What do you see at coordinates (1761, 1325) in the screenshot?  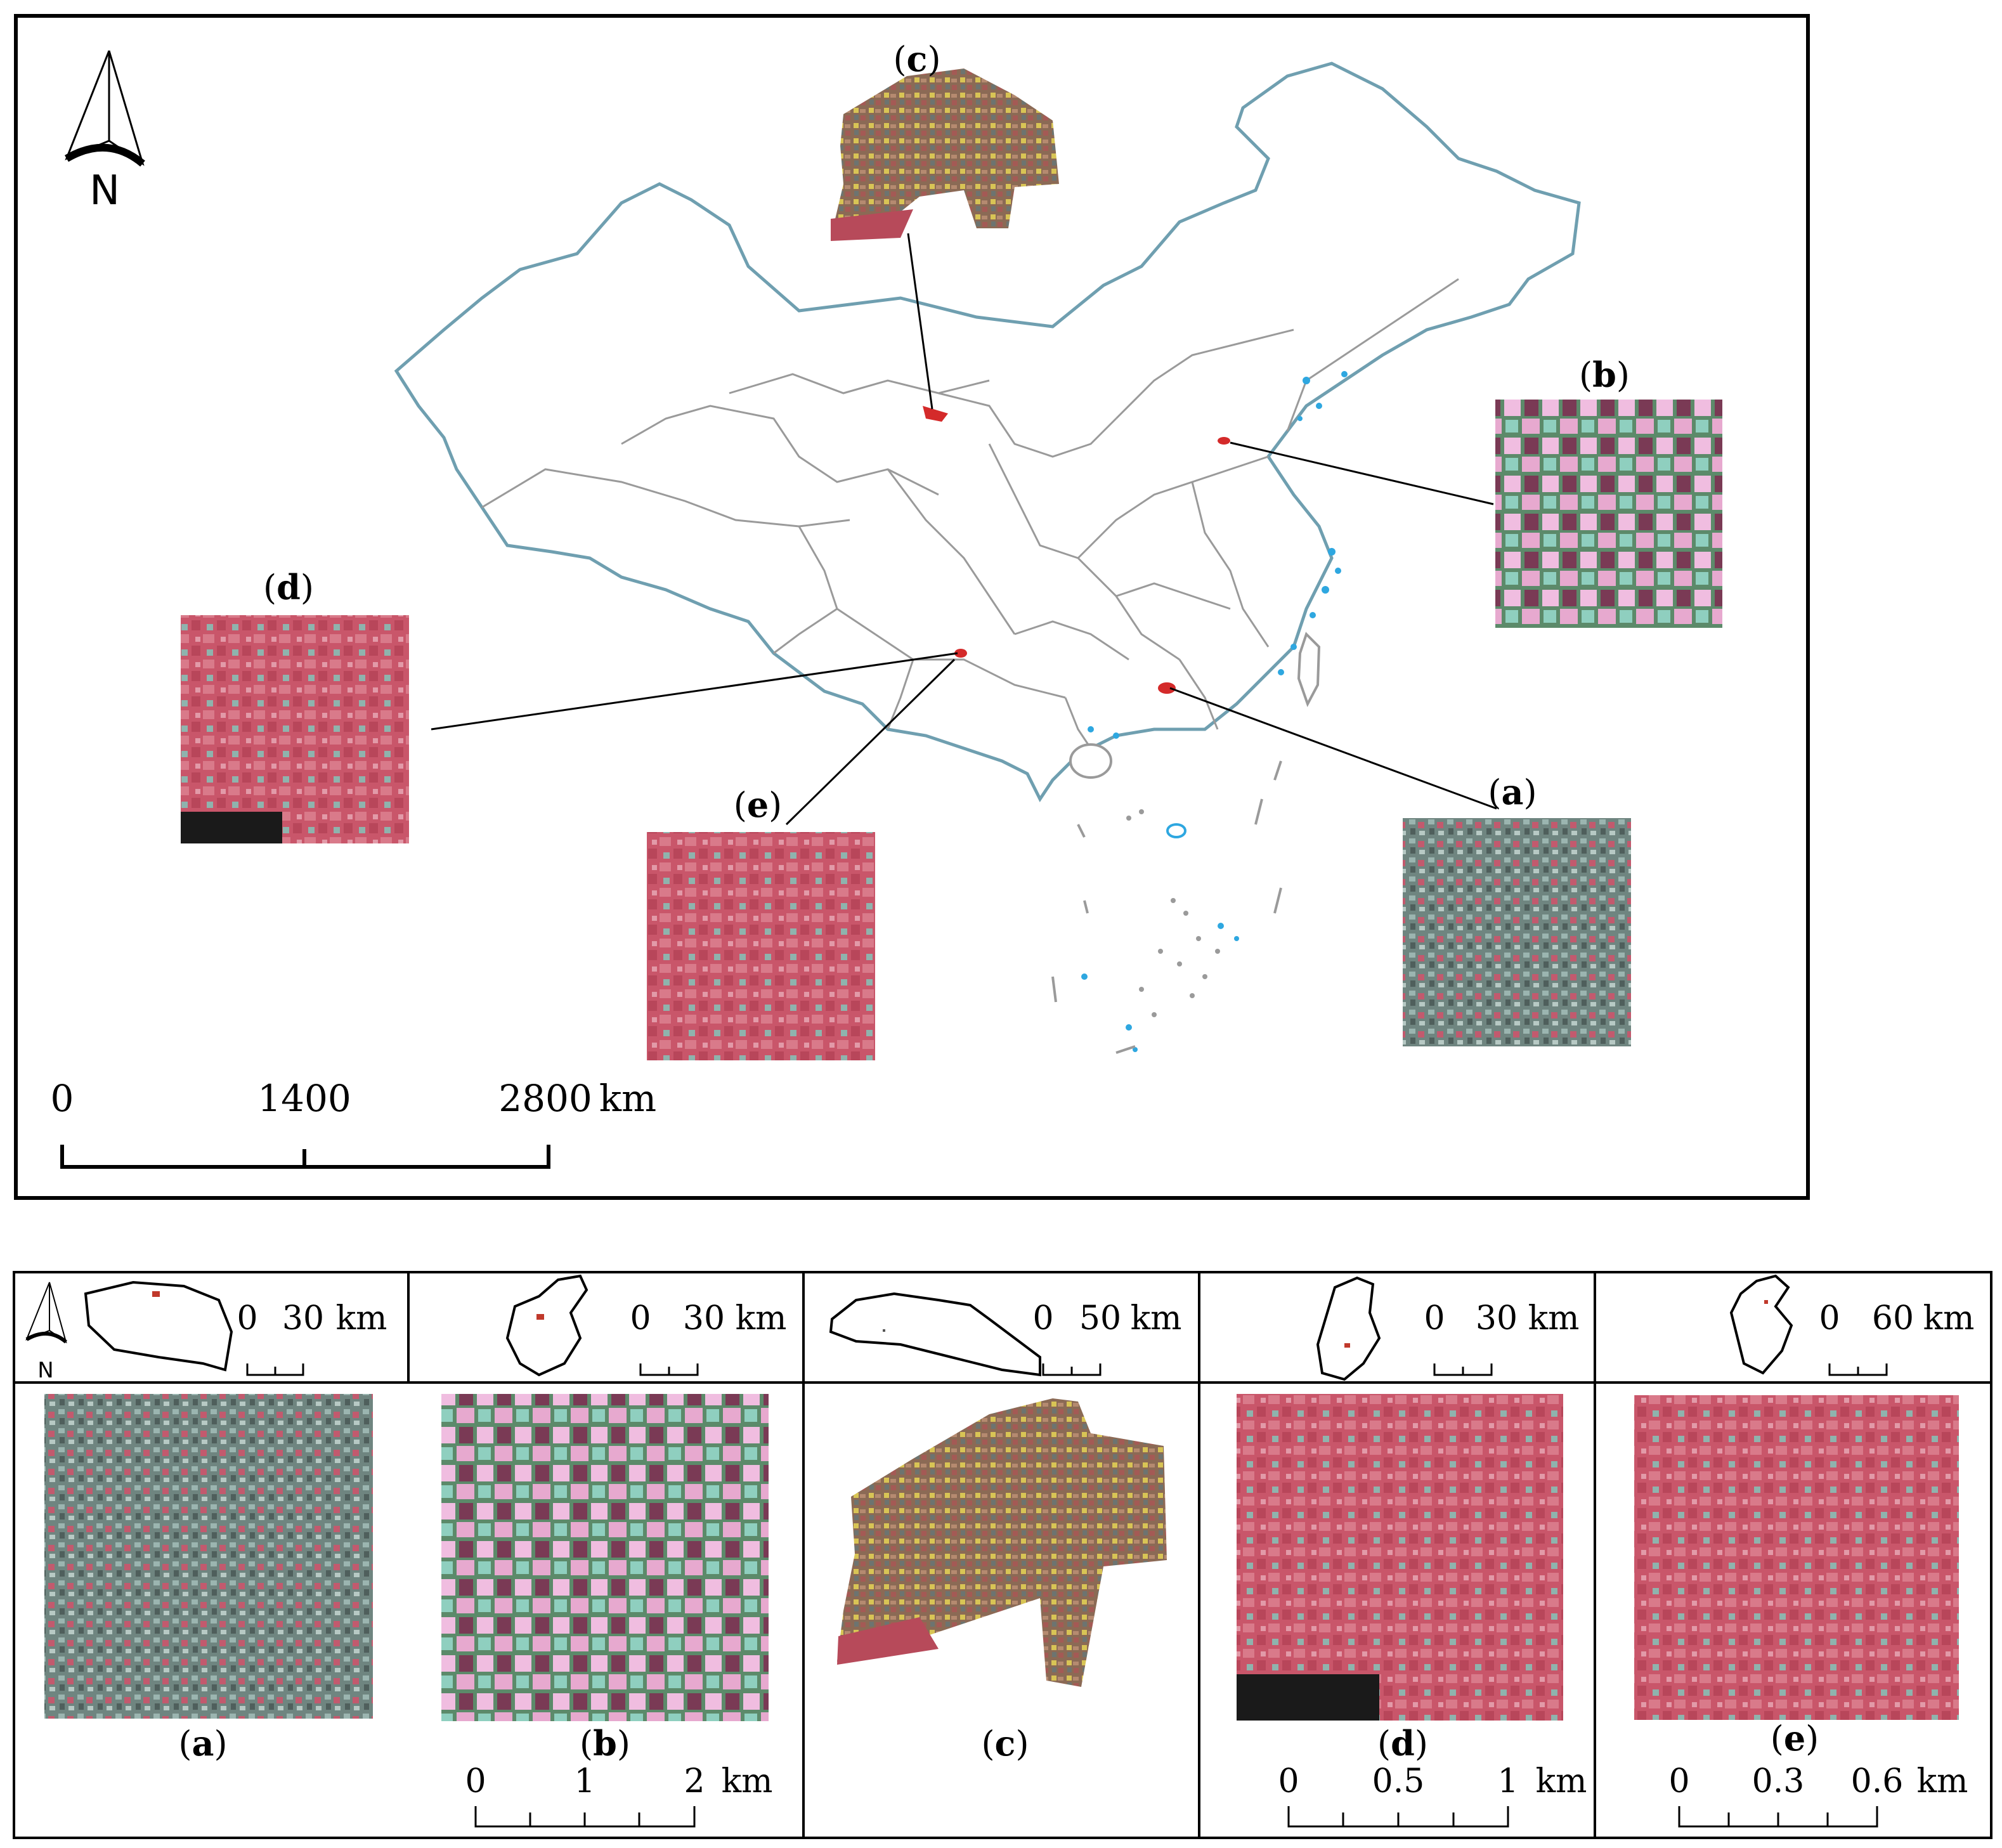 I see `locator-outline-e` at bounding box center [1761, 1325].